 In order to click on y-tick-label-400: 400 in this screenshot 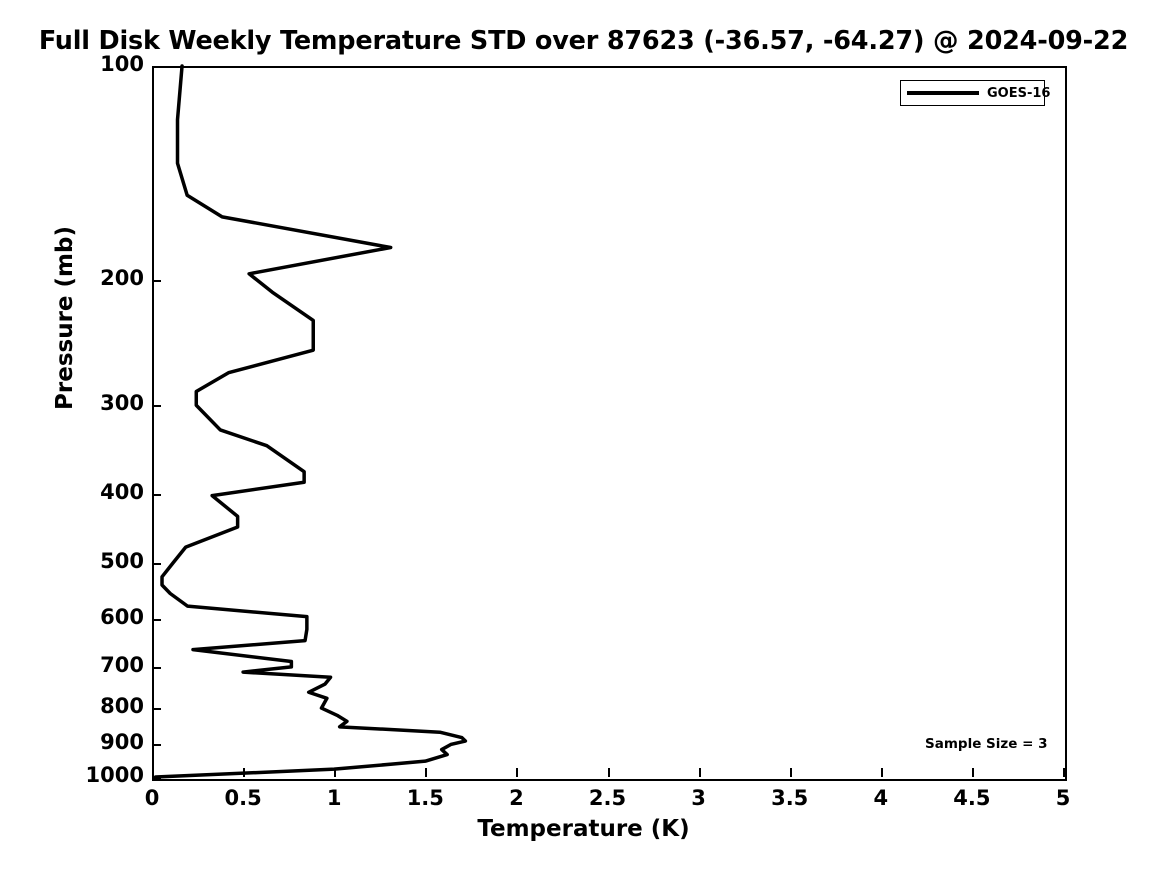, I will do `click(122, 492)`.